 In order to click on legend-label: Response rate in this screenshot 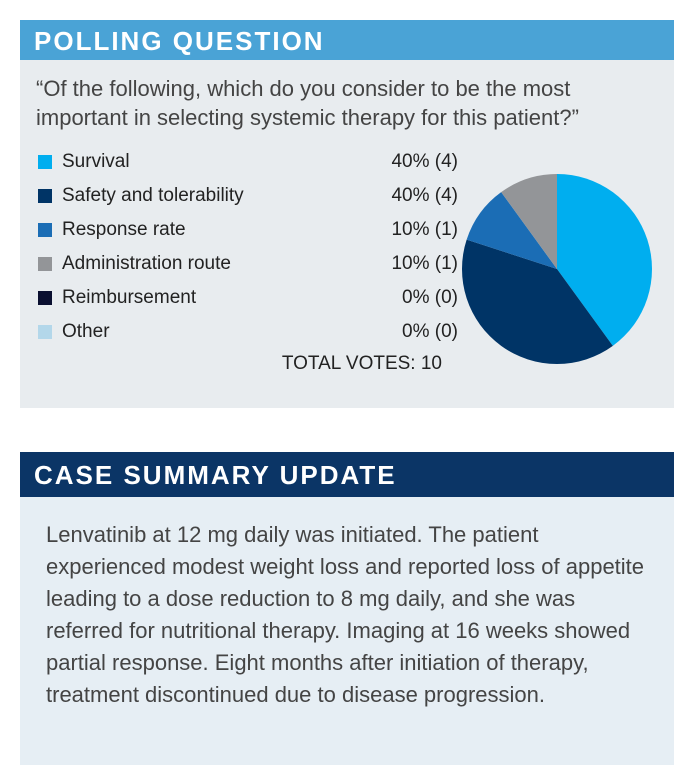, I will do `click(124, 229)`.